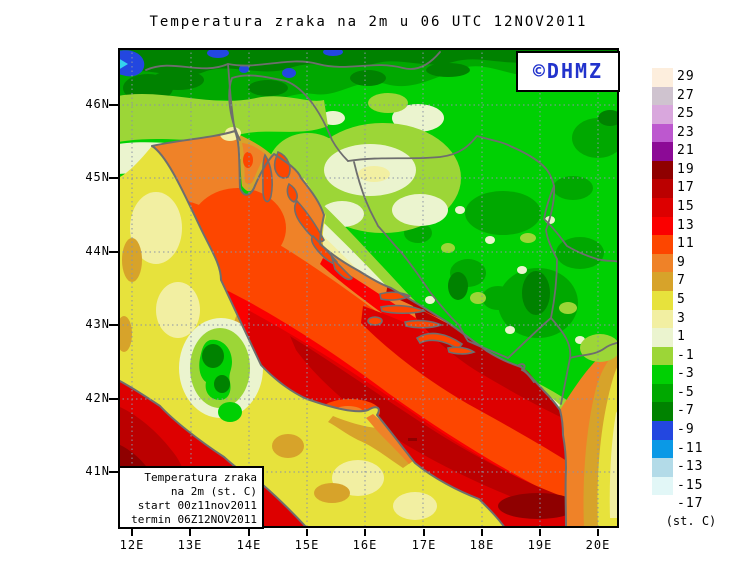 The image size is (740, 582). I want to click on lon-label: 13E, so click(190, 545).